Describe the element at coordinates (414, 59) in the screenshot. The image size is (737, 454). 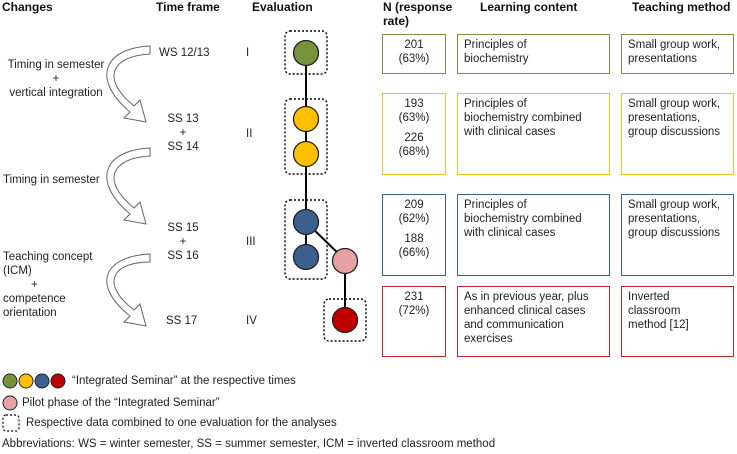
I see `row1-rate: (63%)` at that location.